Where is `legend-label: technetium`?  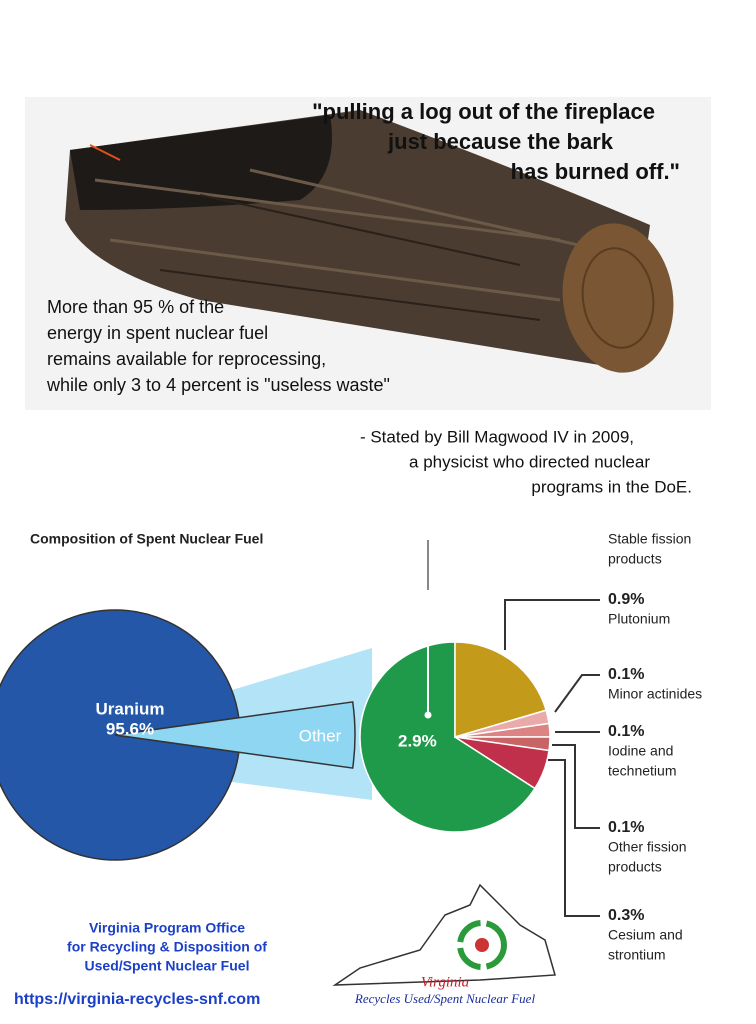 legend-label: technetium is located at coordinates (642, 771).